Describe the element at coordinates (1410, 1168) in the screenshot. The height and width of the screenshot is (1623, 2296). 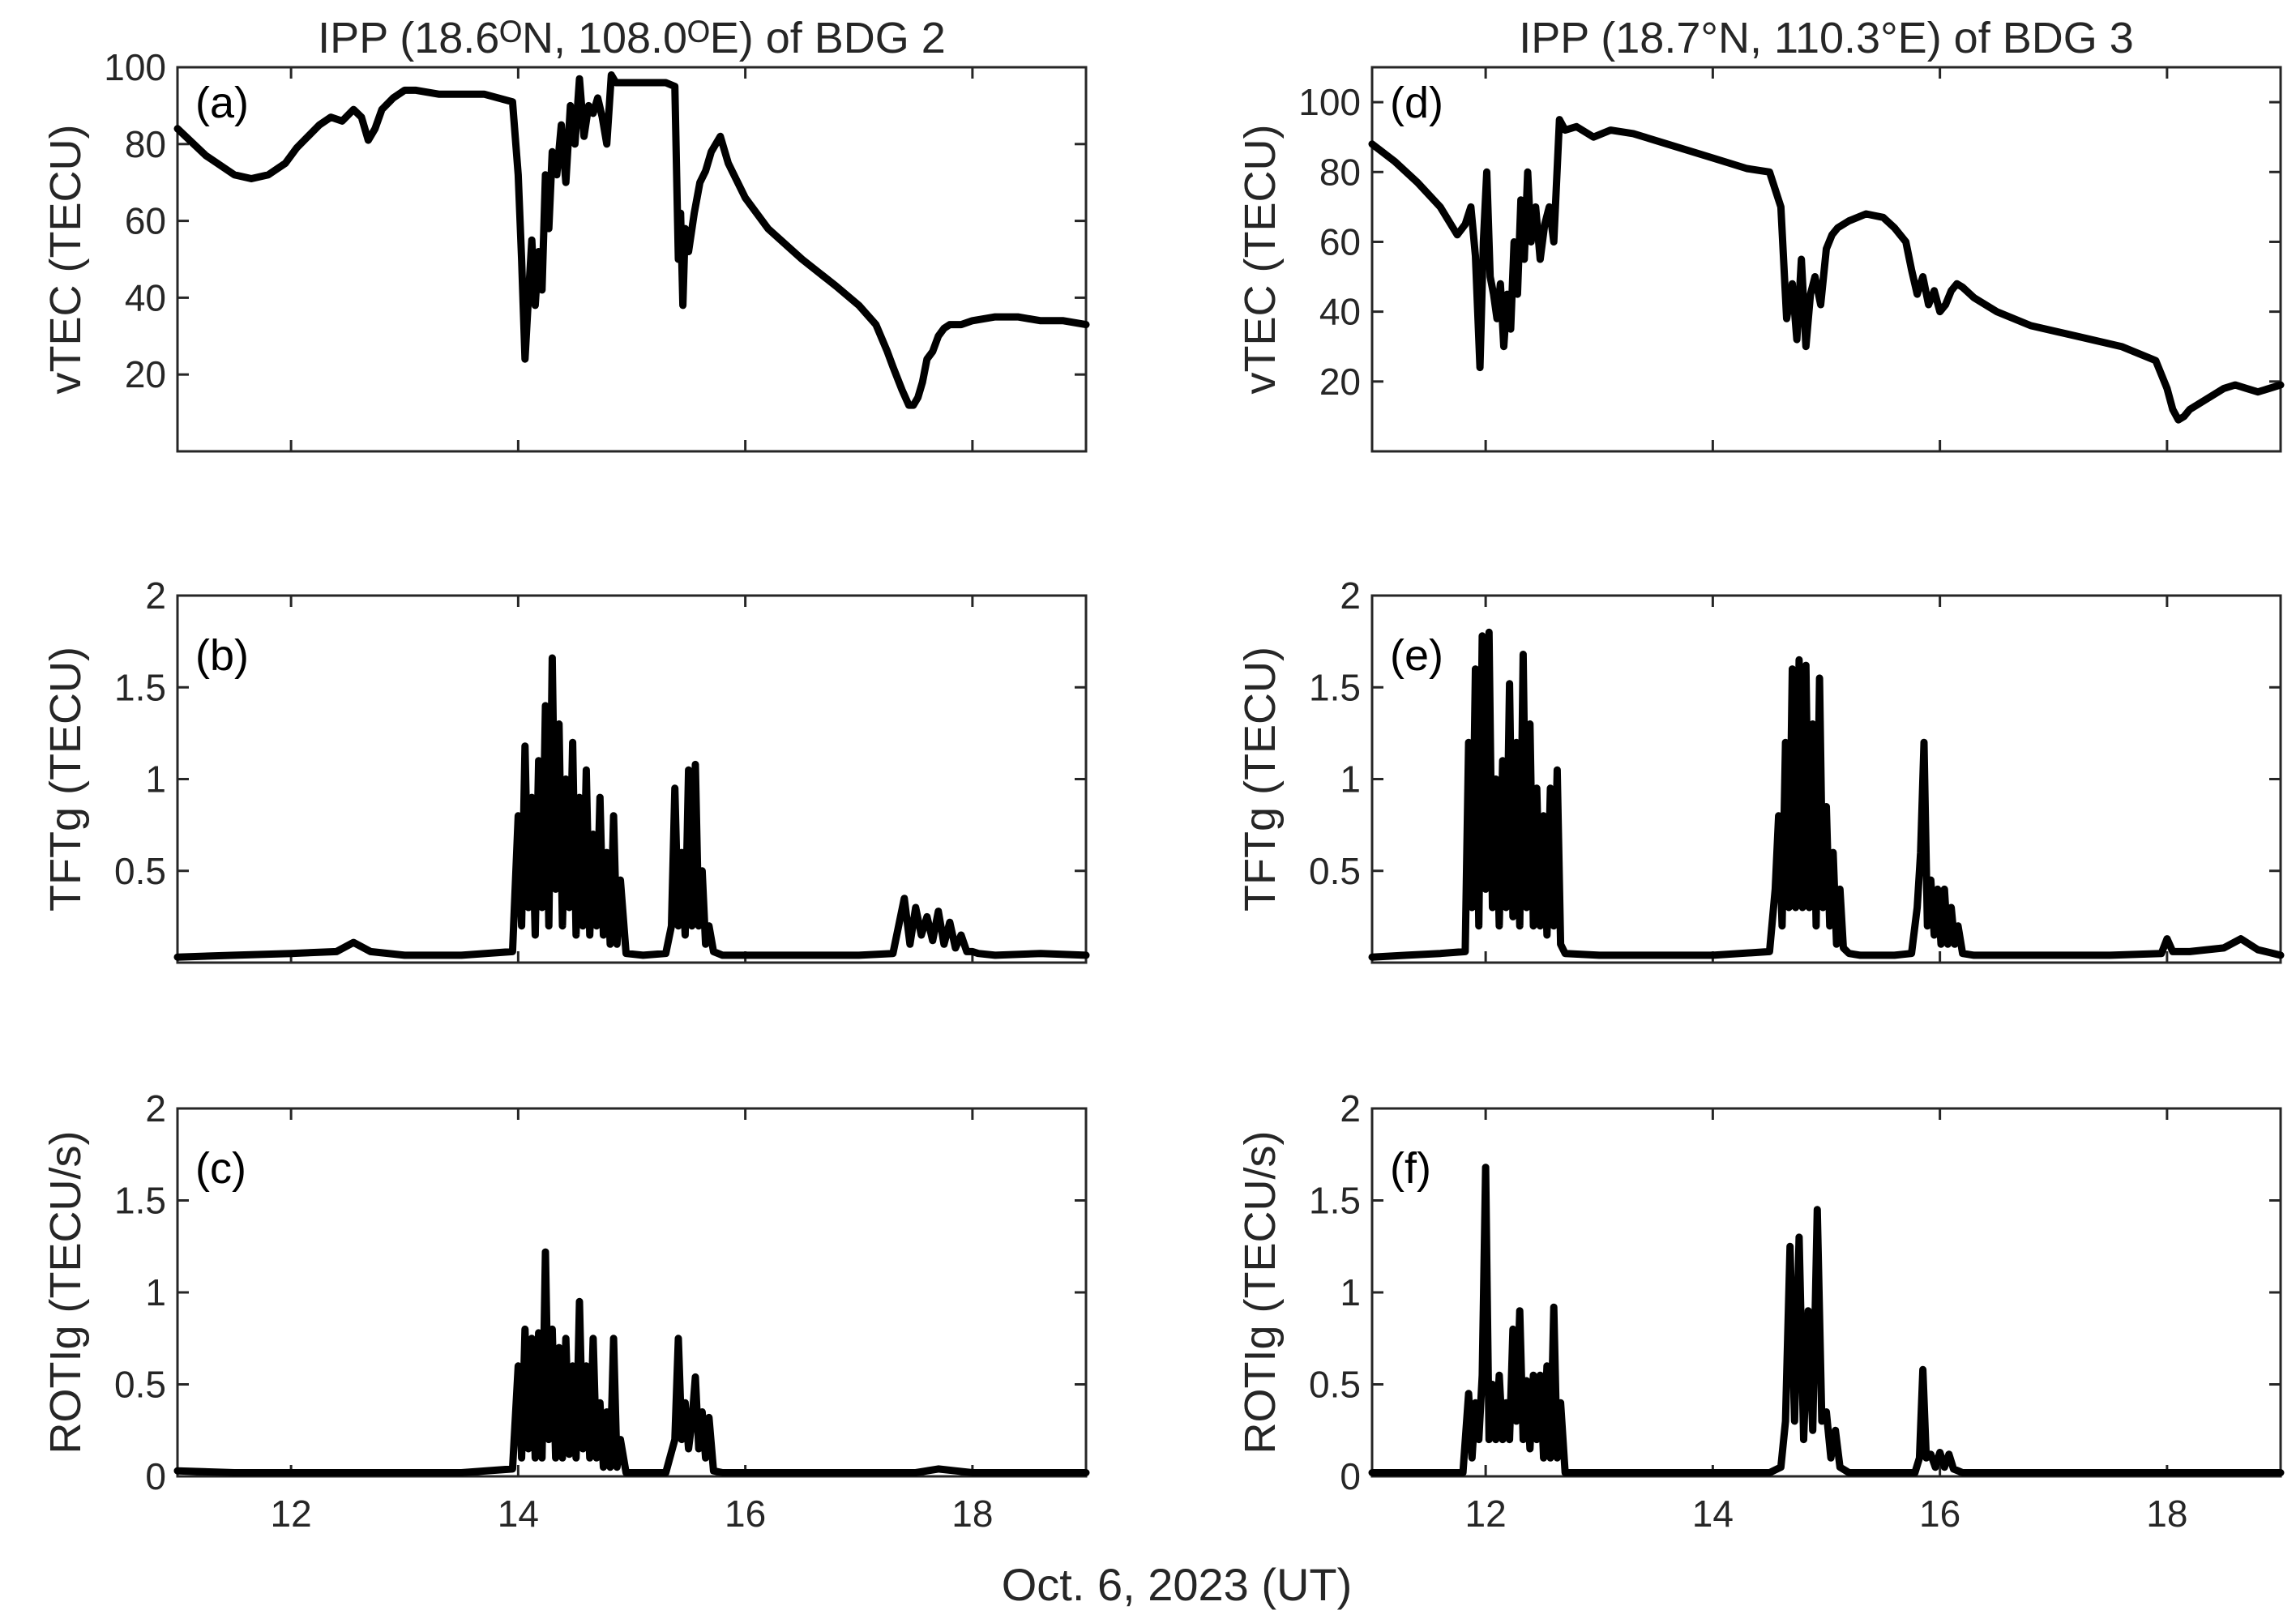
I see `panel-label: (f)` at that location.